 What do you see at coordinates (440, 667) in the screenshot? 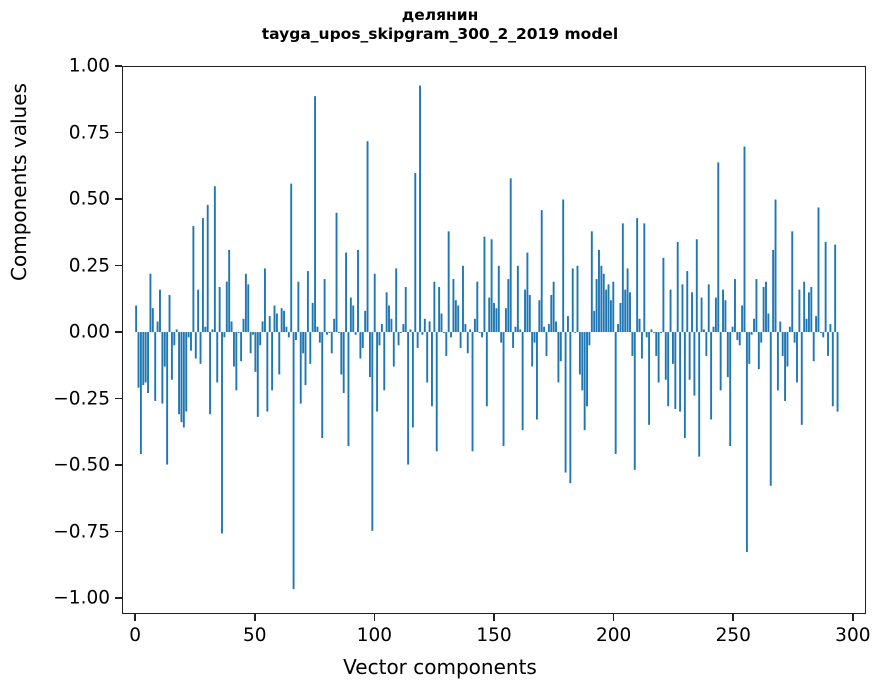
I see `x-axis-label: Vector components` at bounding box center [440, 667].